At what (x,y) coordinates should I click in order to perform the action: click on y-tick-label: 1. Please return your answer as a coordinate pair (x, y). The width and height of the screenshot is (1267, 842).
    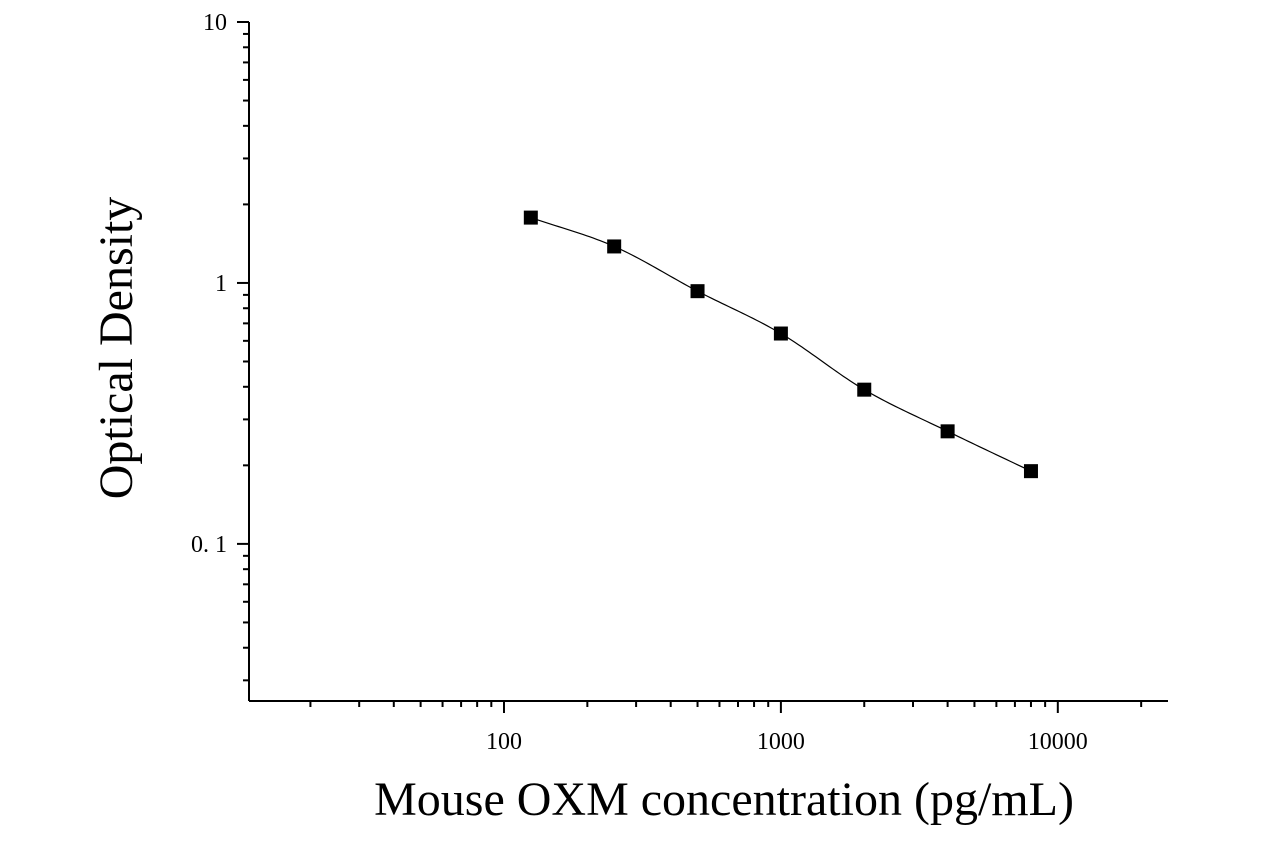
    Looking at the image, I should click on (221, 284).